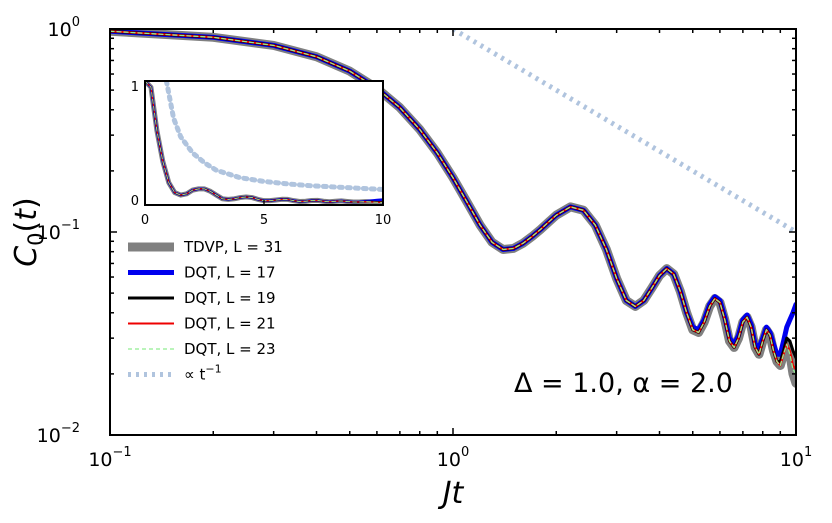 The width and height of the screenshot is (832, 523). I want to click on legend-label-2: DQT, L = 19, so click(230, 298).